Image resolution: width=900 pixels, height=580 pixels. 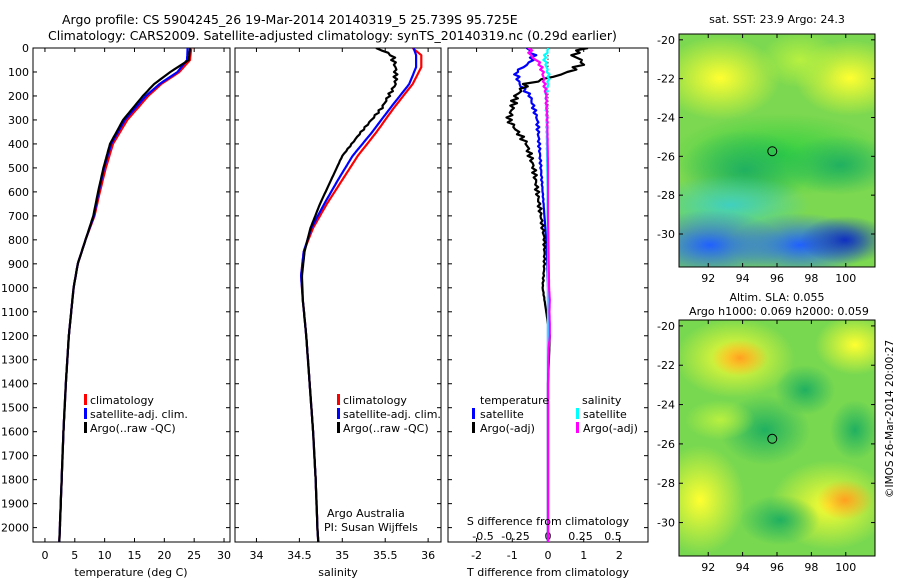 What do you see at coordinates (18, 168) in the screenshot?
I see `y-tick-label: 500` at bounding box center [18, 168].